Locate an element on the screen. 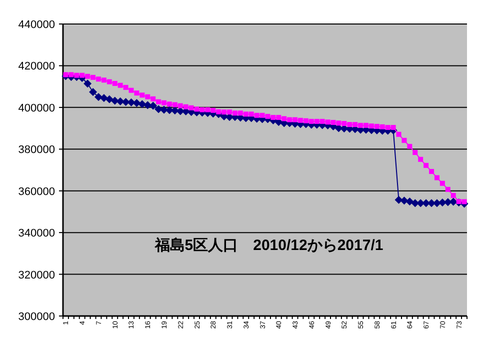  y-tick-label: 300000 is located at coordinates (36, 317).